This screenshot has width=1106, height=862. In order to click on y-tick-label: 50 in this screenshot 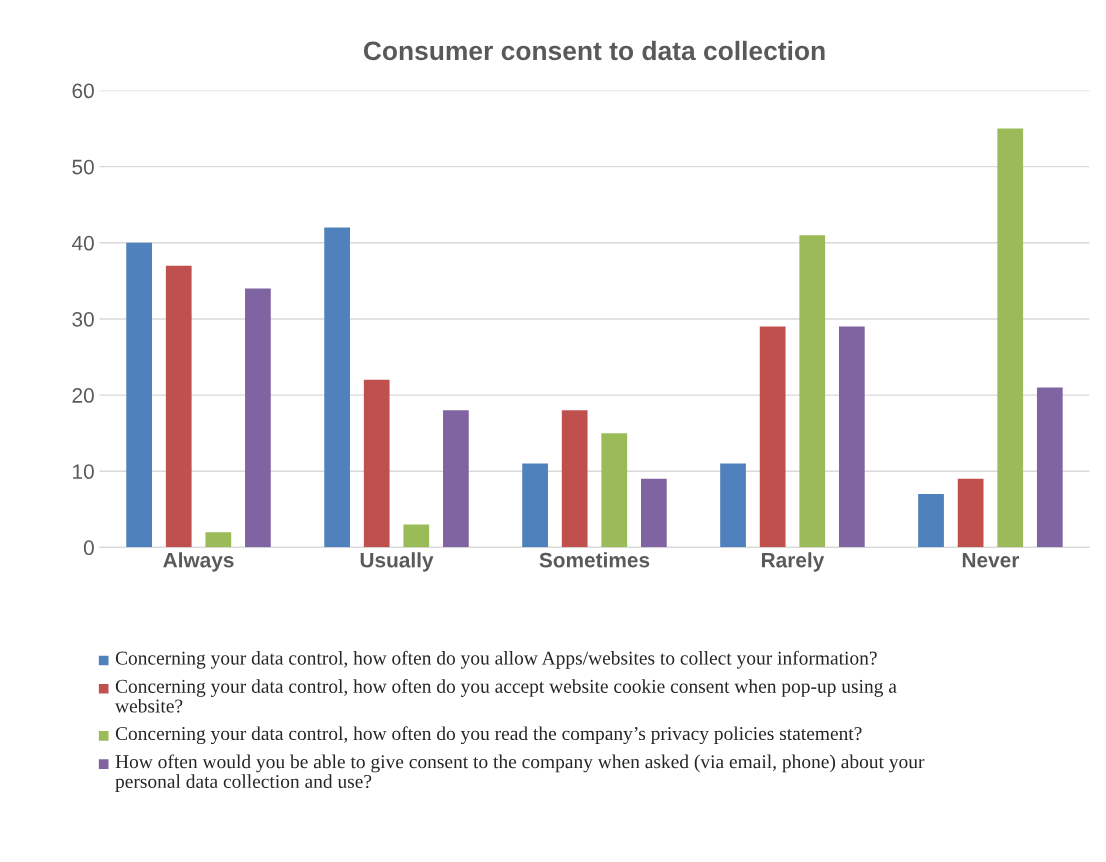, I will do `click(83, 167)`.